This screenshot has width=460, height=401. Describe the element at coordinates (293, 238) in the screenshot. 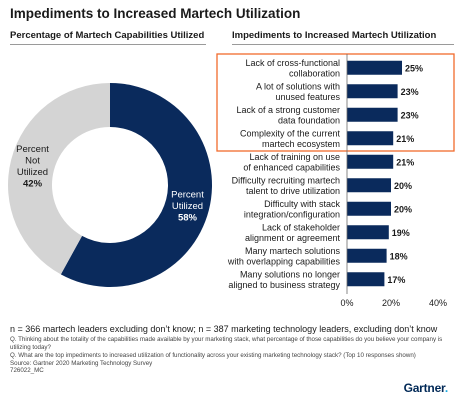

I see `category-label: alignment or agreement` at that location.